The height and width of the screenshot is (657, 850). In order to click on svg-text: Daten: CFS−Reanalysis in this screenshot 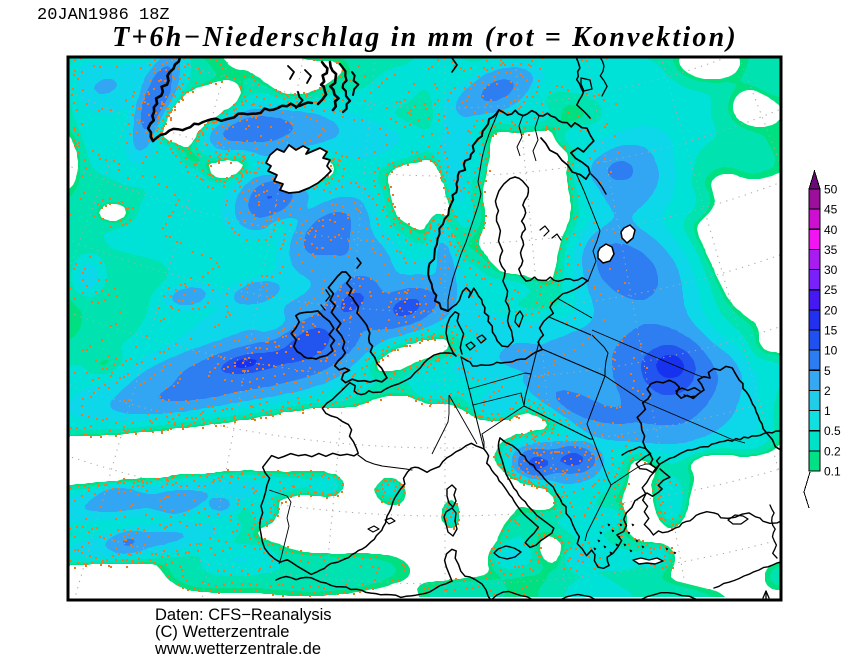, I will do `click(243, 615)`.